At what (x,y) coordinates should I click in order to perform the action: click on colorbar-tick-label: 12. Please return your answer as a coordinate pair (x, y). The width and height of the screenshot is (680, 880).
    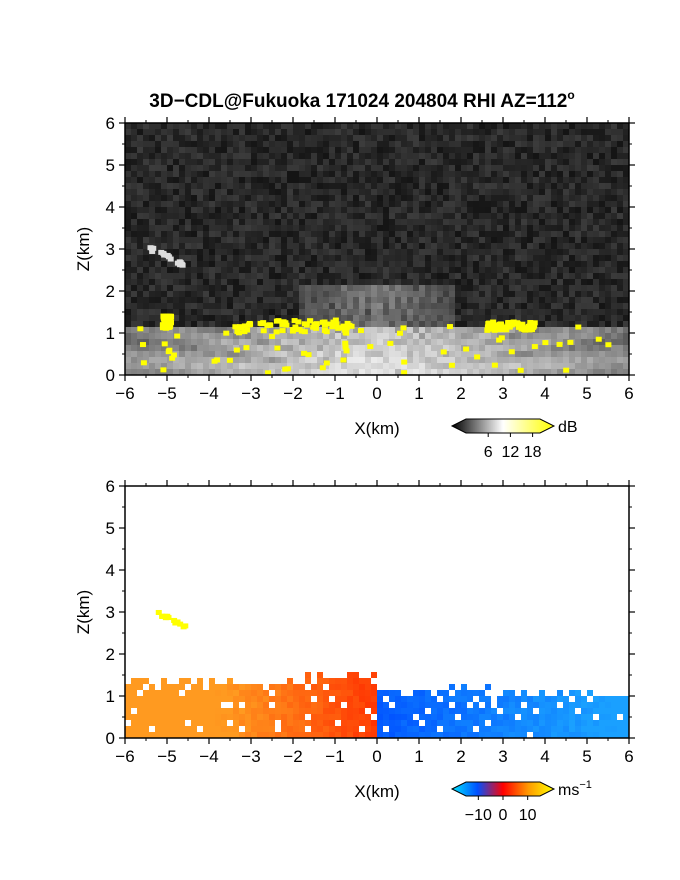
    Looking at the image, I should click on (511, 452).